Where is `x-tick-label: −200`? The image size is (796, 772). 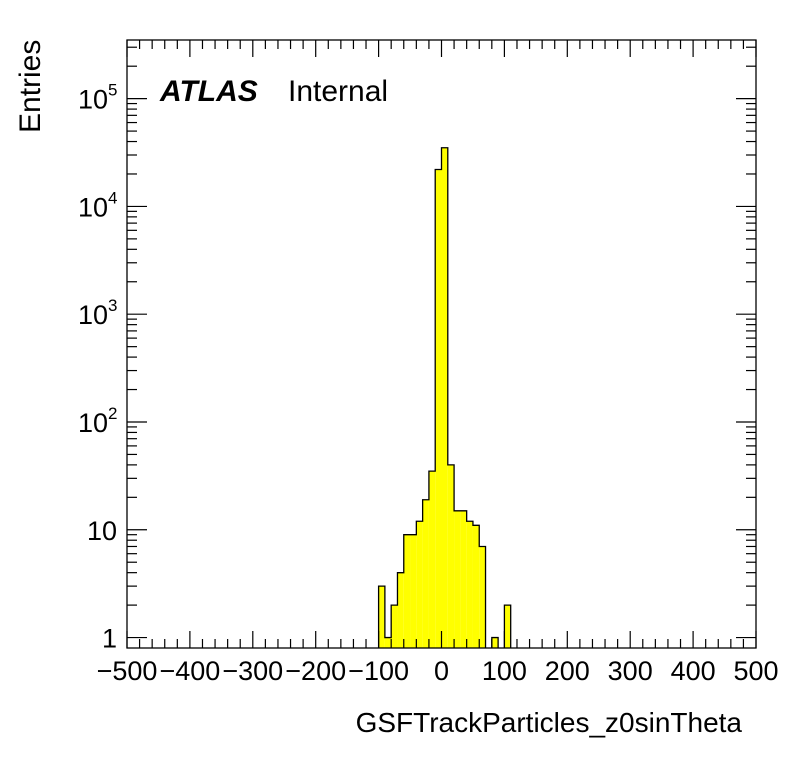 x-tick-label: −200 is located at coordinates (315, 671).